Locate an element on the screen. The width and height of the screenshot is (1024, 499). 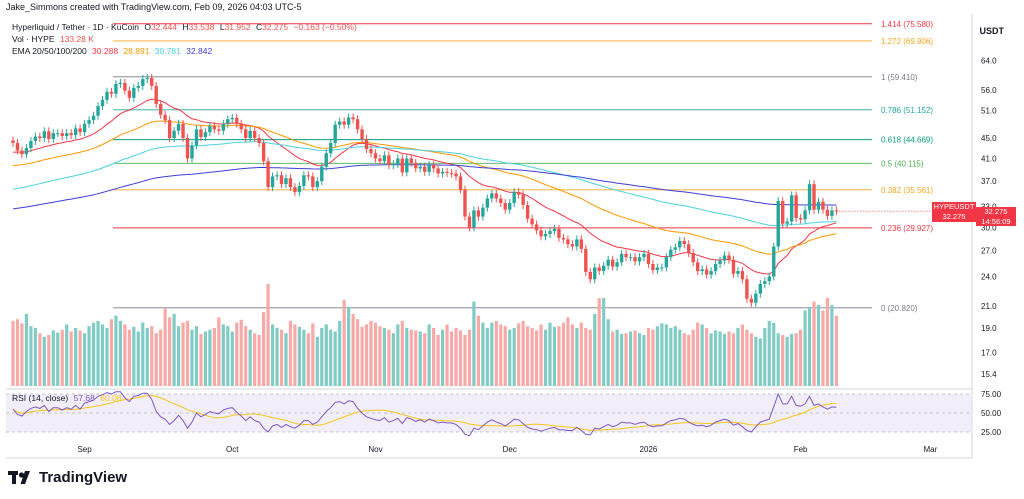
price-tick-label: 30.0 is located at coordinates (989, 227).